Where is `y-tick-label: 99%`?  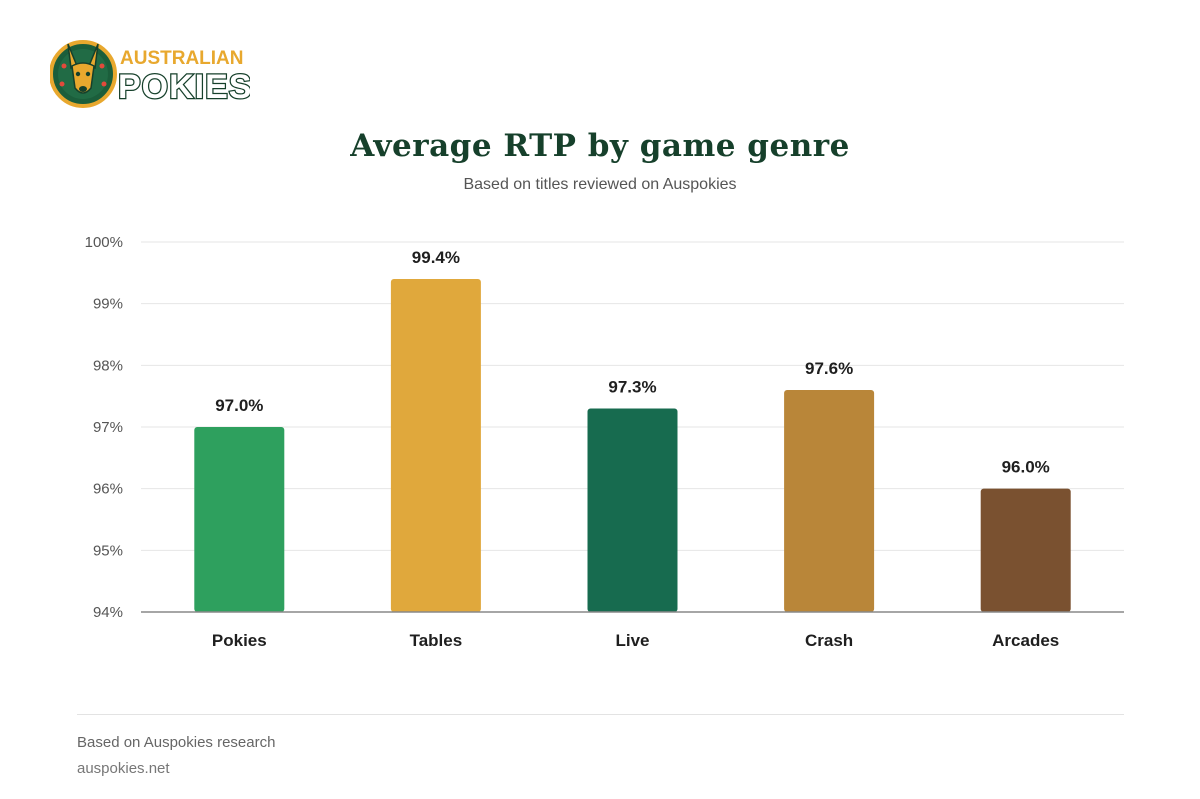 y-tick-label: 99% is located at coordinates (108, 304).